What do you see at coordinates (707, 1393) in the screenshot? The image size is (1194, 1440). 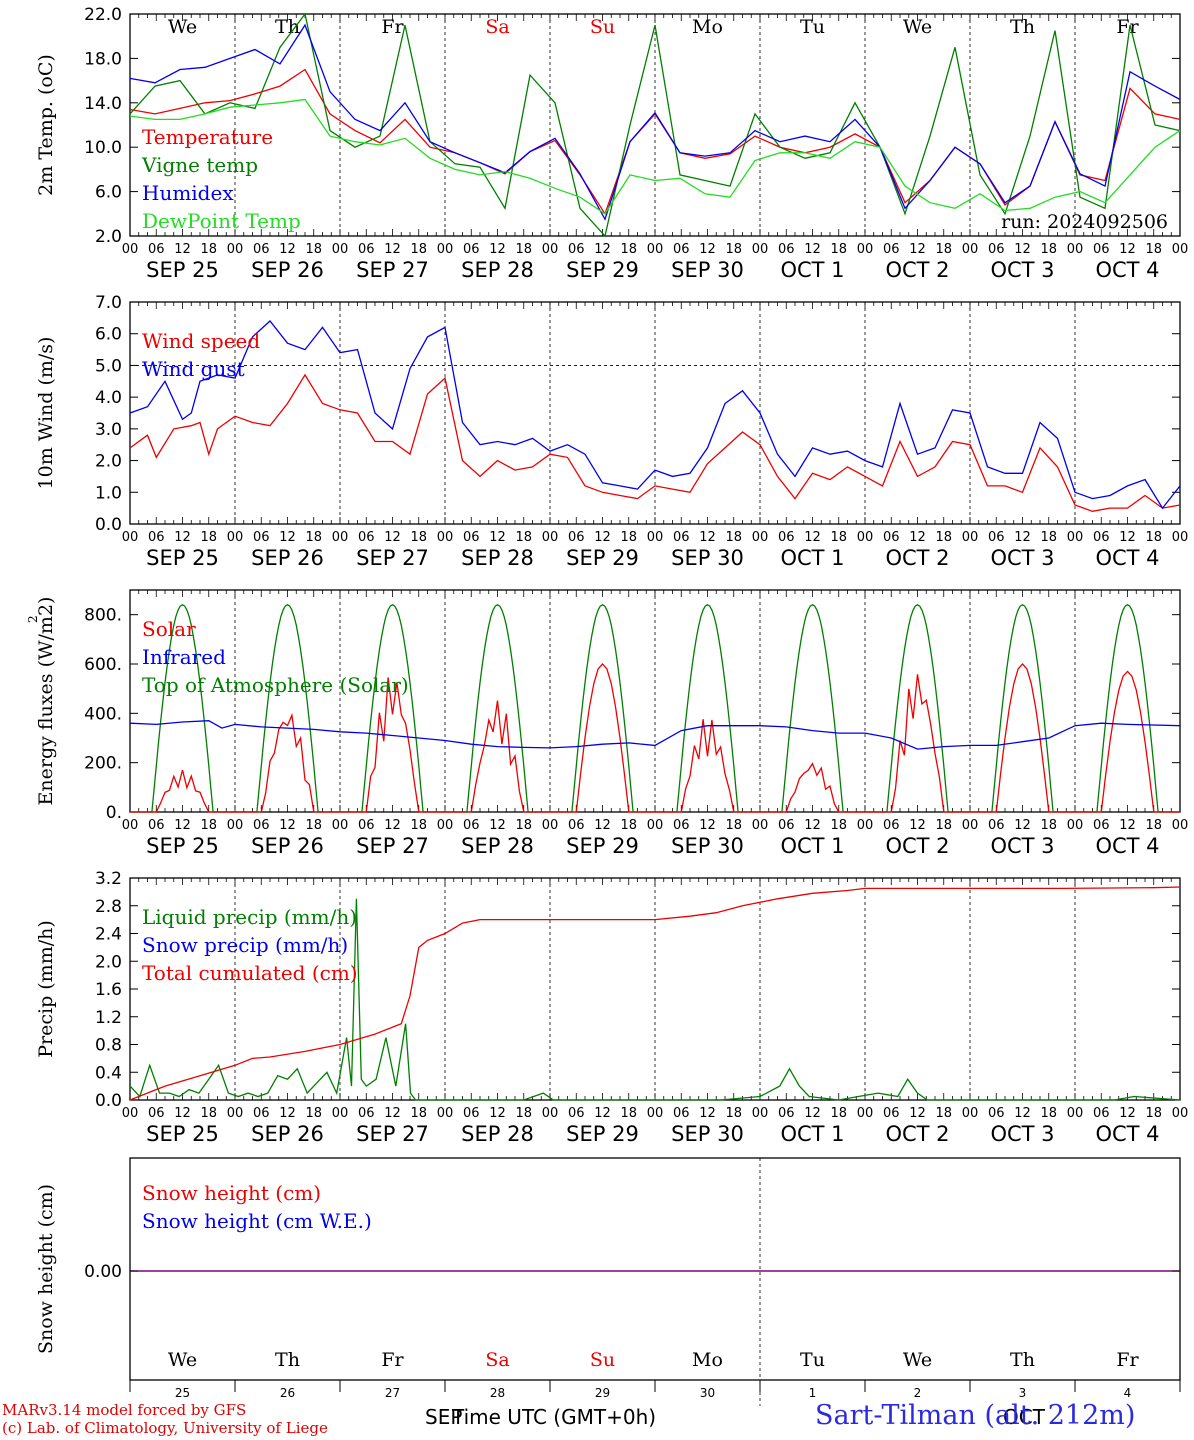 I see `day-number-label: 30` at bounding box center [707, 1393].